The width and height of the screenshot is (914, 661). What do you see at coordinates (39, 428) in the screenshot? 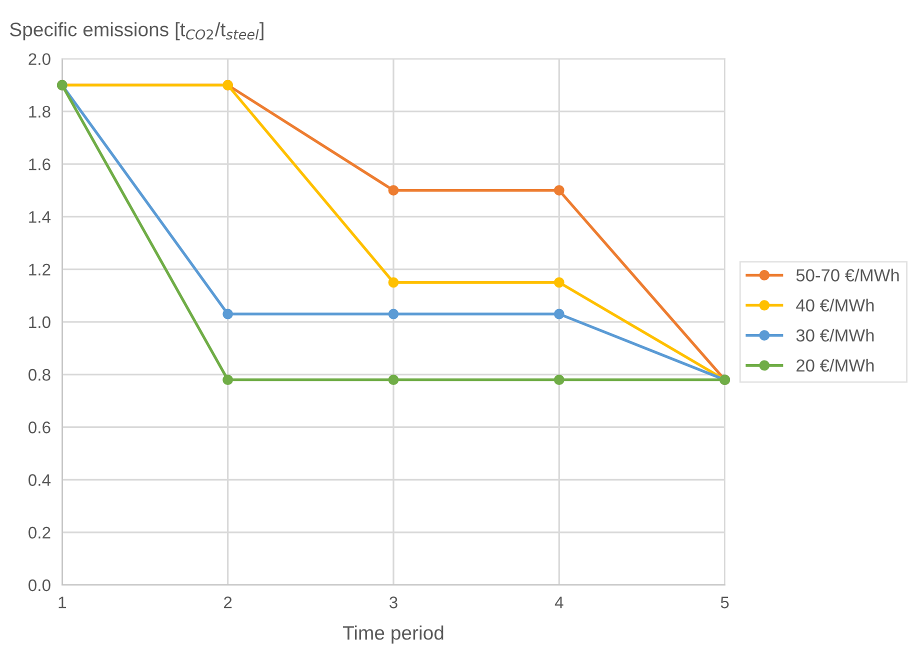
I see `y-tick-label: 0.6` at bounding box center [39, 428].